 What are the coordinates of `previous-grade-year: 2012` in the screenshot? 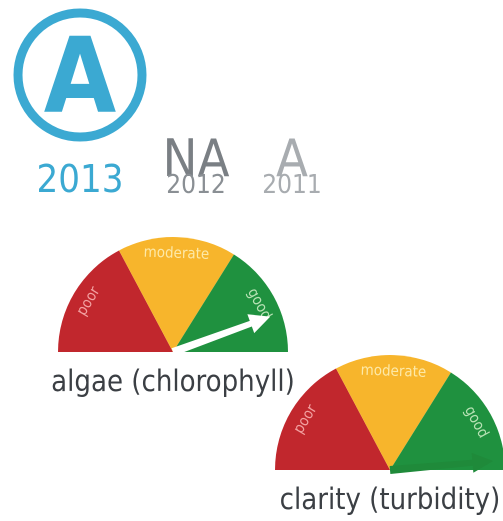 It's located at (196, 185).